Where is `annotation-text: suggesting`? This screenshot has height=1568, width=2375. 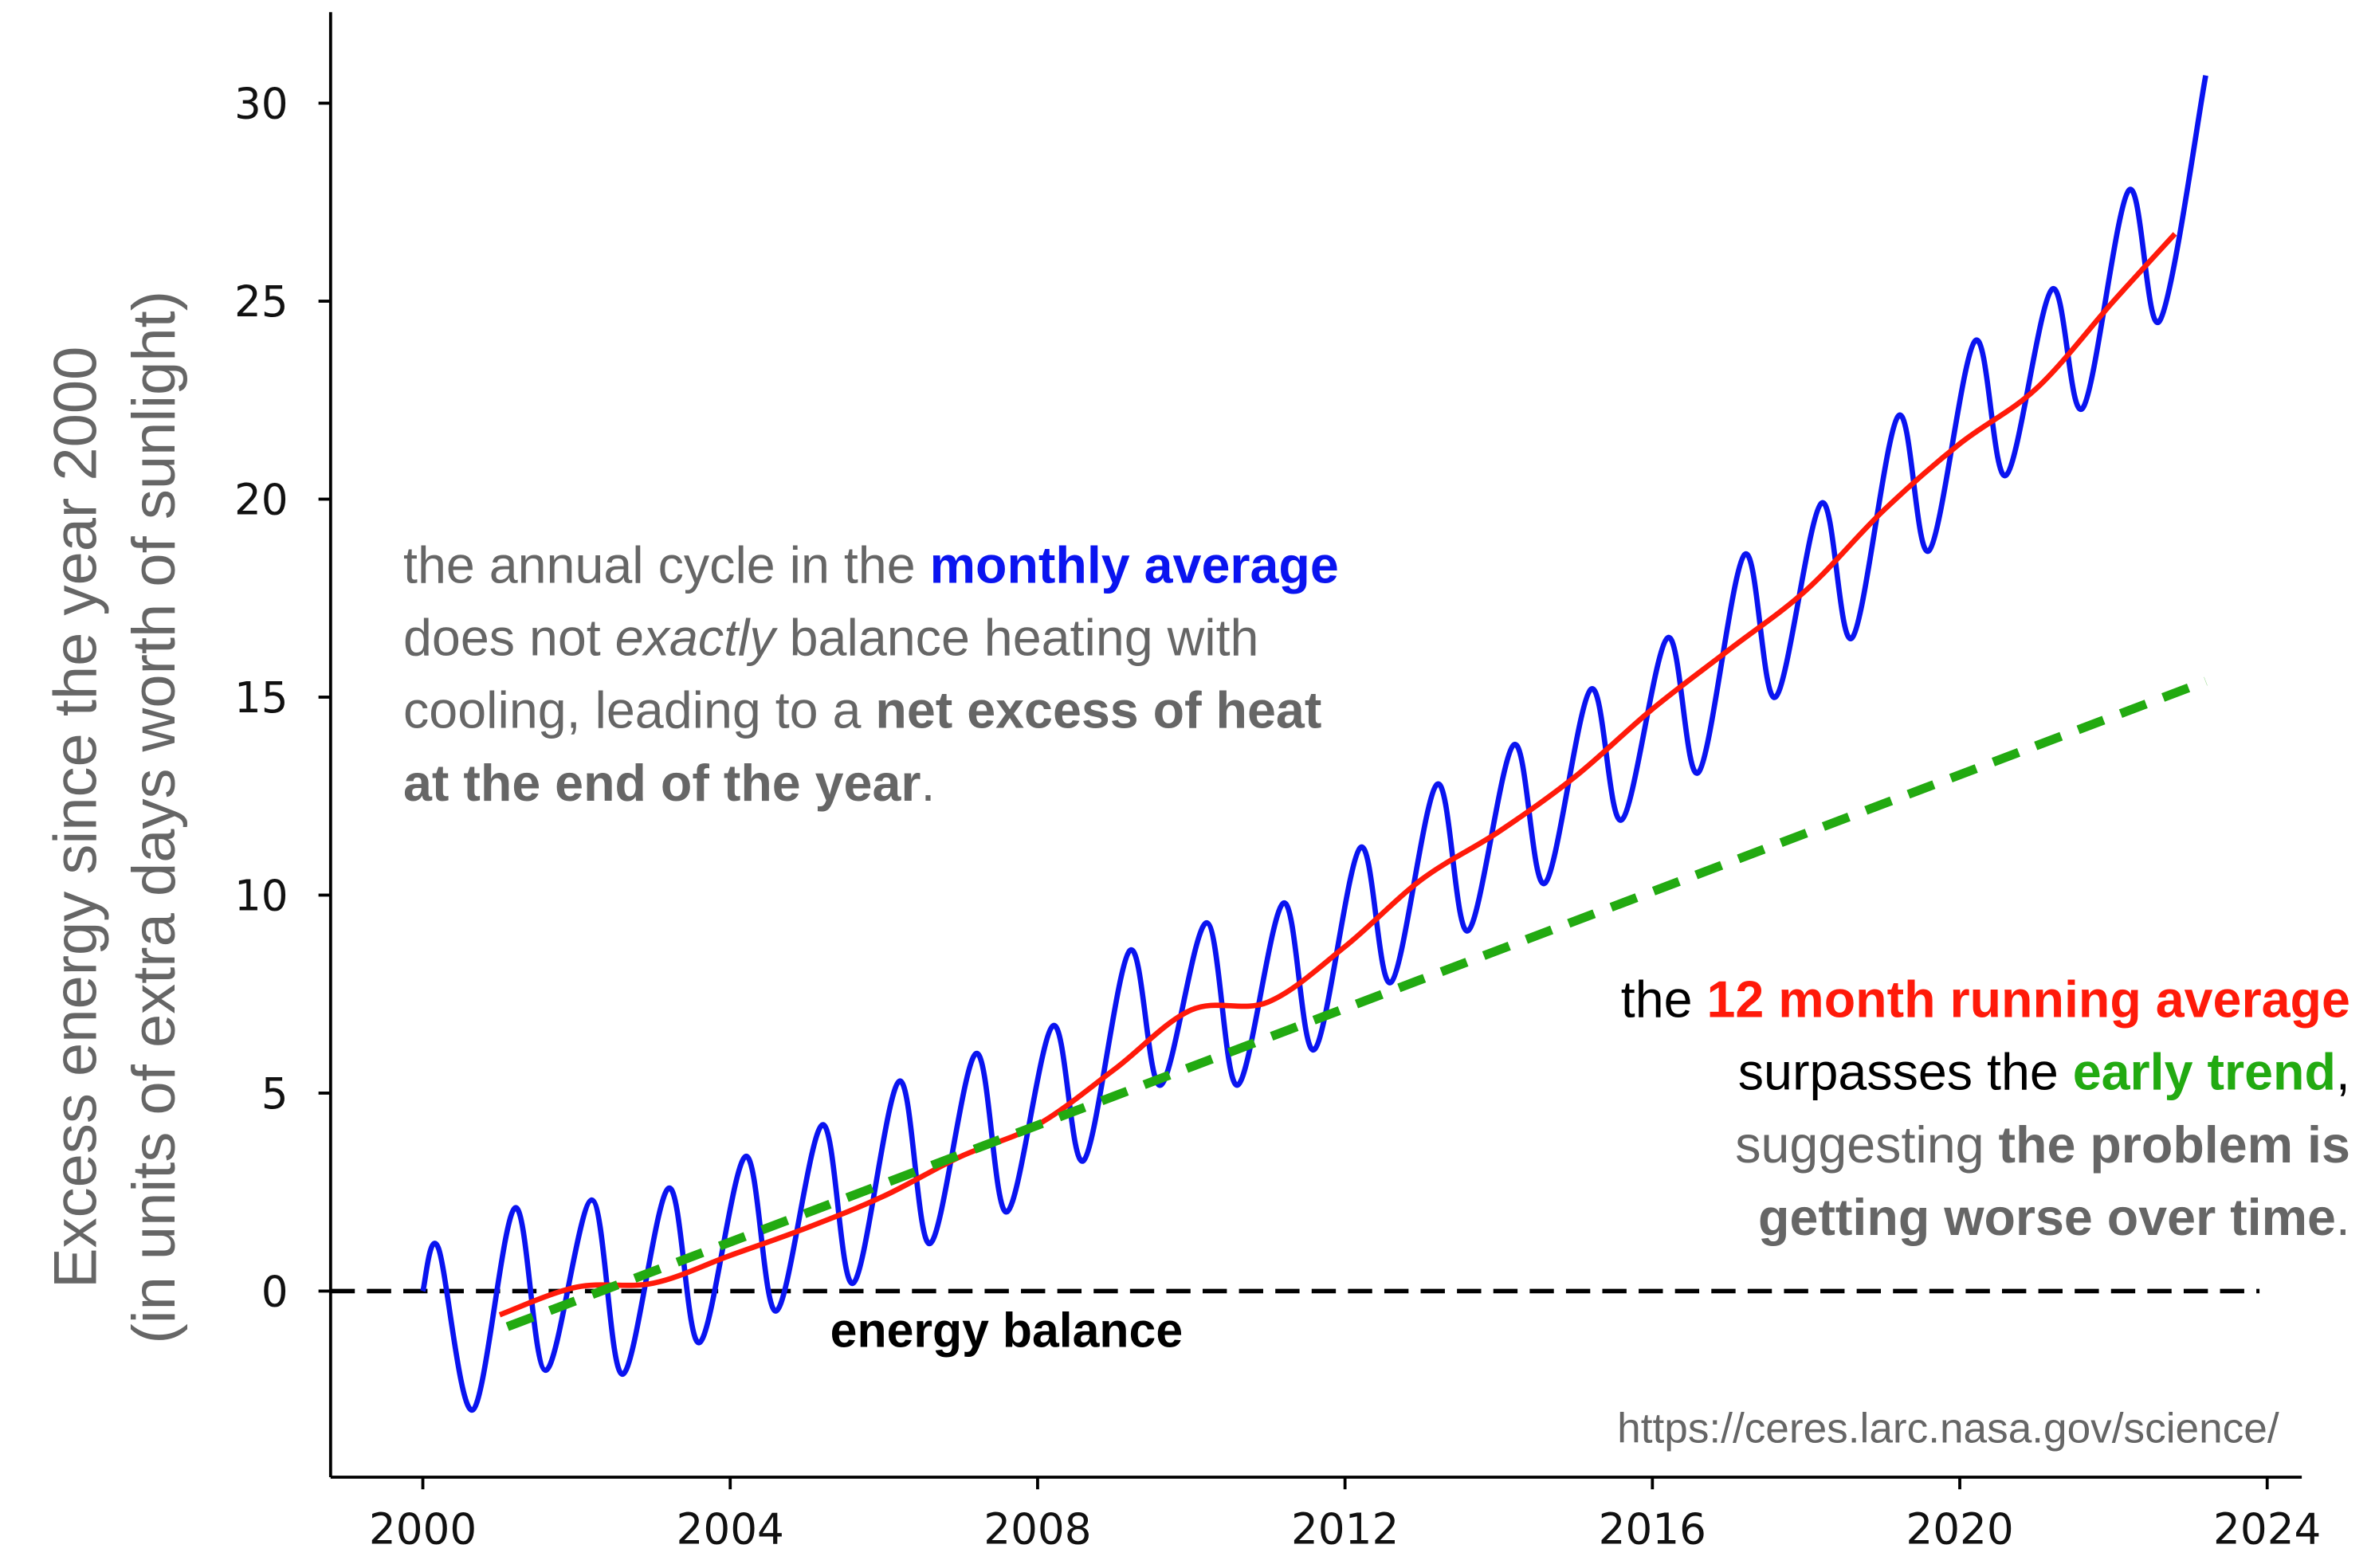
annotation-text: suggesting is located at coordinates (1867, 1145).